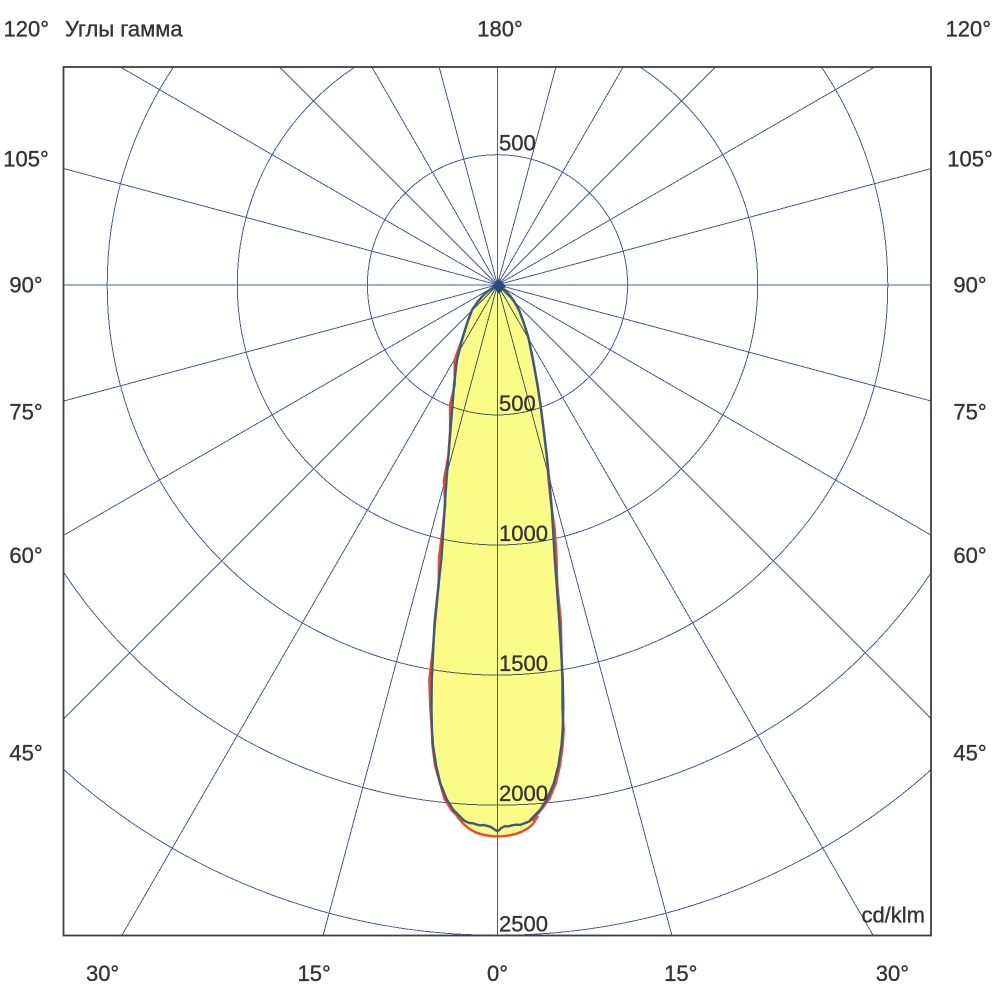 The image size is (1000, 1000). What do you see at coordinates (124, 29) in the screenshot?
I see `svg-text: Углы гамма` at bounding box center [124, 29].